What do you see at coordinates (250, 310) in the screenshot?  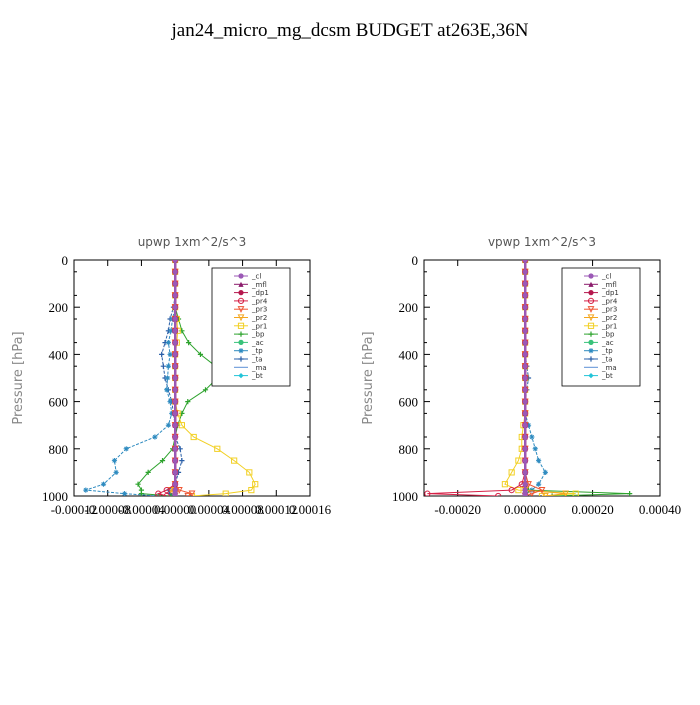 I see `legend-entry: _pr3` at bounding box center [250, 310].